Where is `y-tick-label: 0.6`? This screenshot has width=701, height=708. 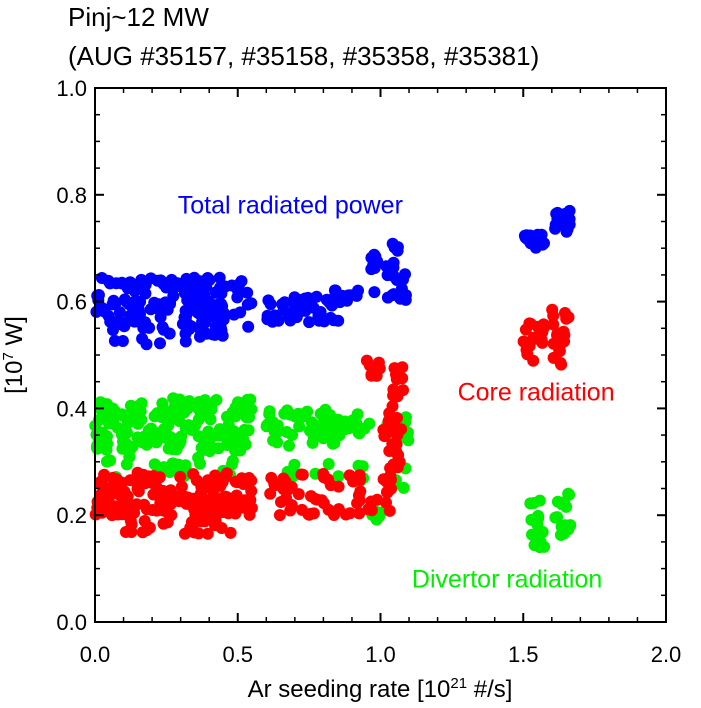 y-tick-label: 0.6 is located at coordinates (71, 302).